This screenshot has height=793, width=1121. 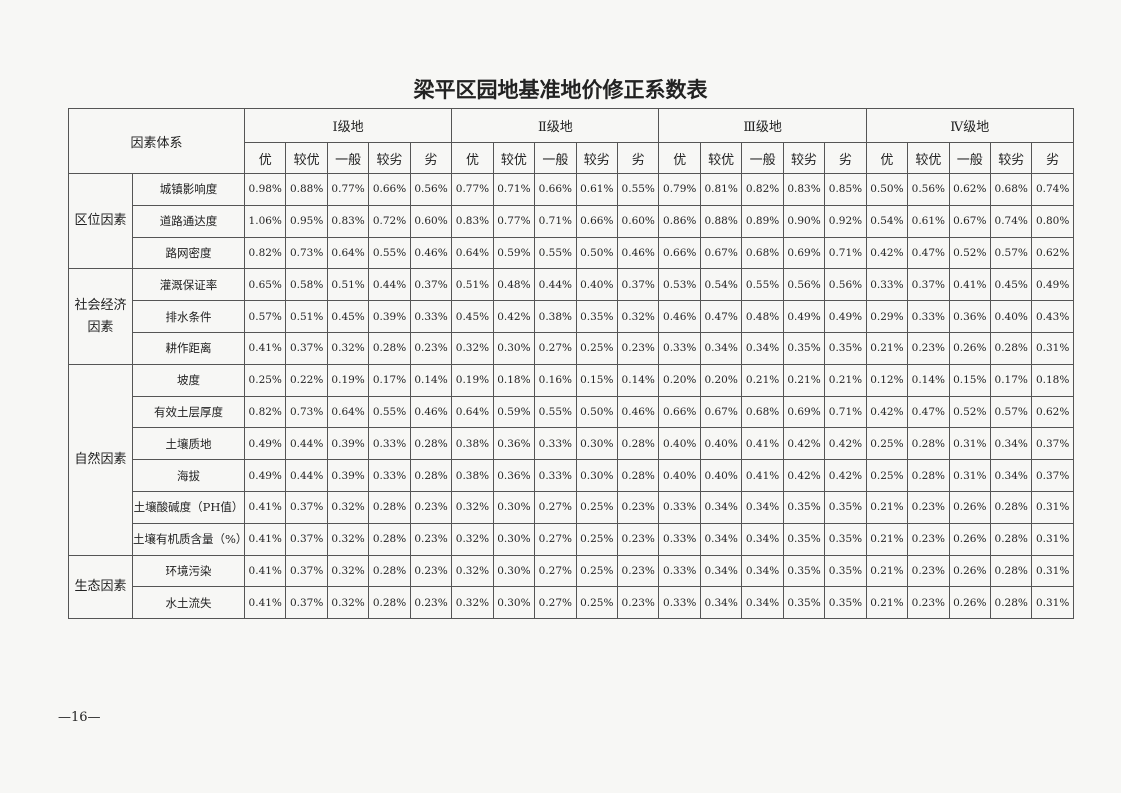 What do you see at coordinates (188, 539) in the screenshot?
I see `factor-name: 土壤有机质含量（%）` at bounding box center [188, 539].